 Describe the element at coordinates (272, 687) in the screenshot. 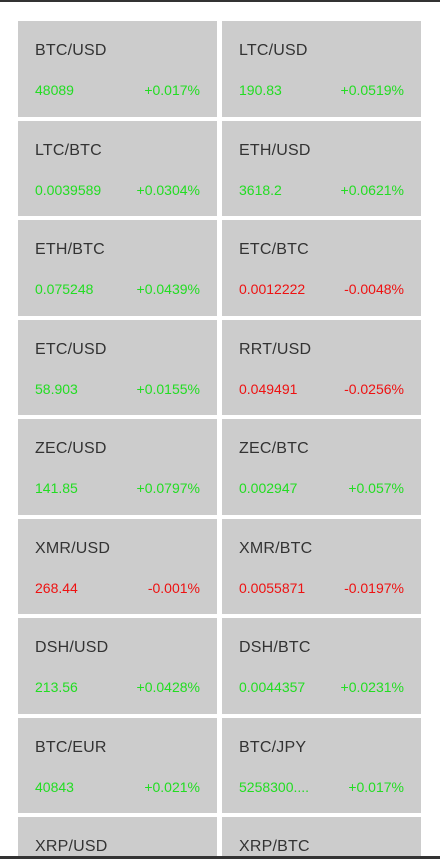

I see `ticker-price: 0.0044357` at that location.